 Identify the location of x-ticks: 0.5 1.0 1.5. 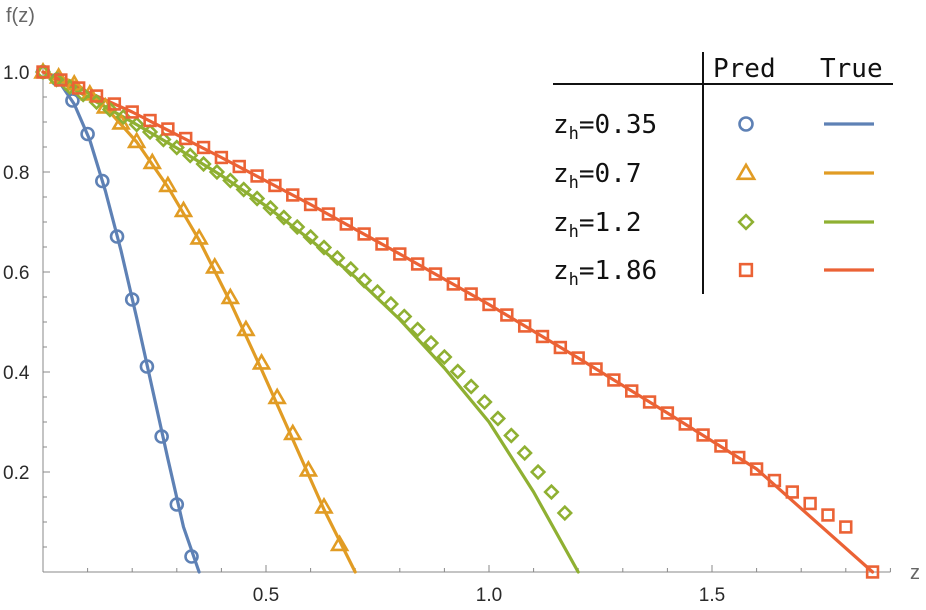
(489, 585).